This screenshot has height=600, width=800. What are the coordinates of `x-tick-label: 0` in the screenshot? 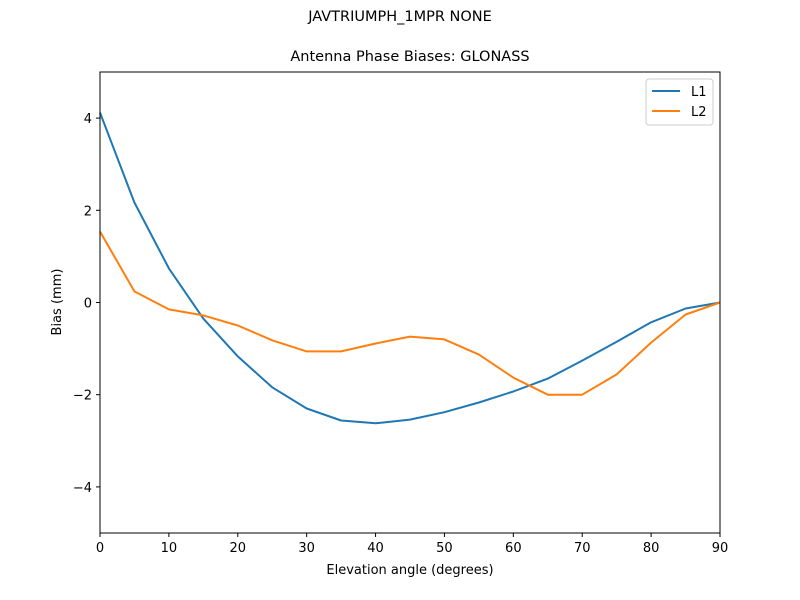 It's located at (100, 548).